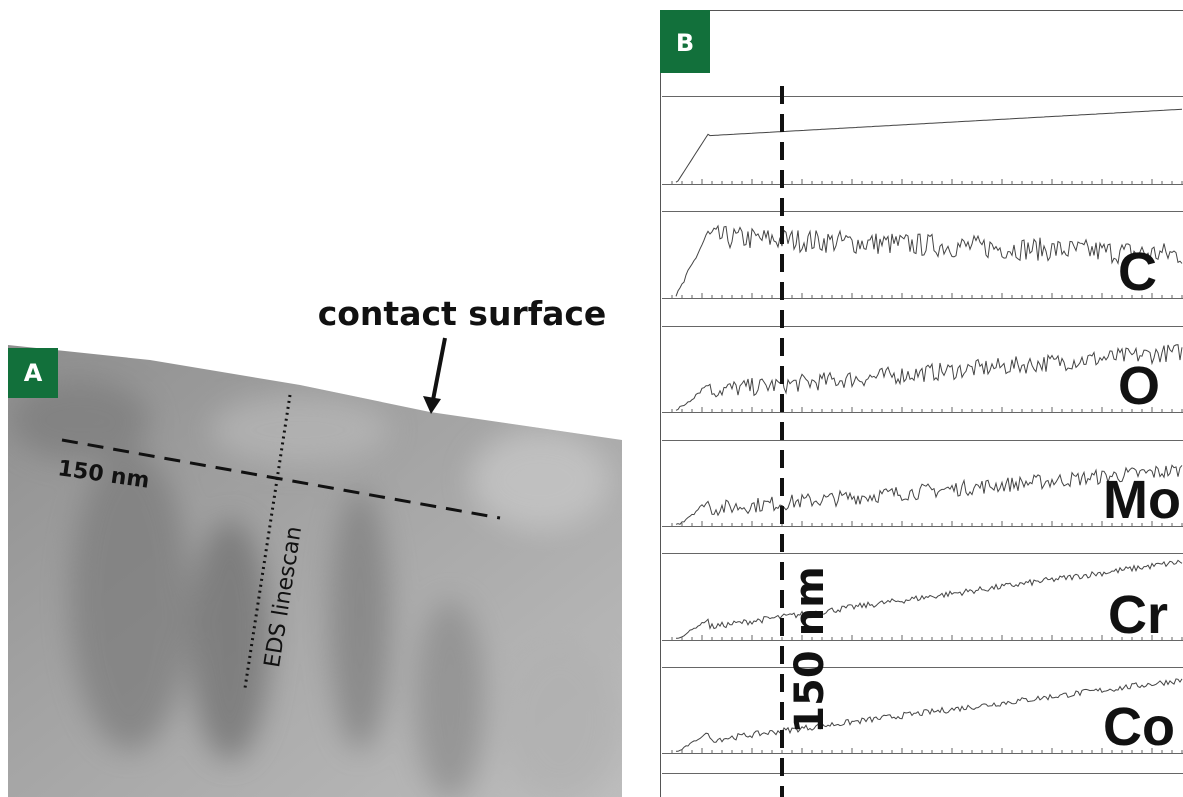 The image size is (1183, 797). Describe the element at coordinates (439, 369) in the screenshot. I see `arrow` at that location.